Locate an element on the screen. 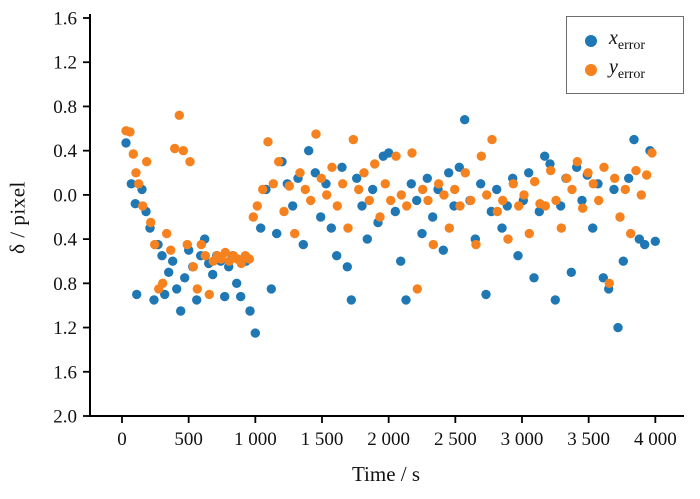  x-tick-label: 1 500 is located at coordinates (322, 439).